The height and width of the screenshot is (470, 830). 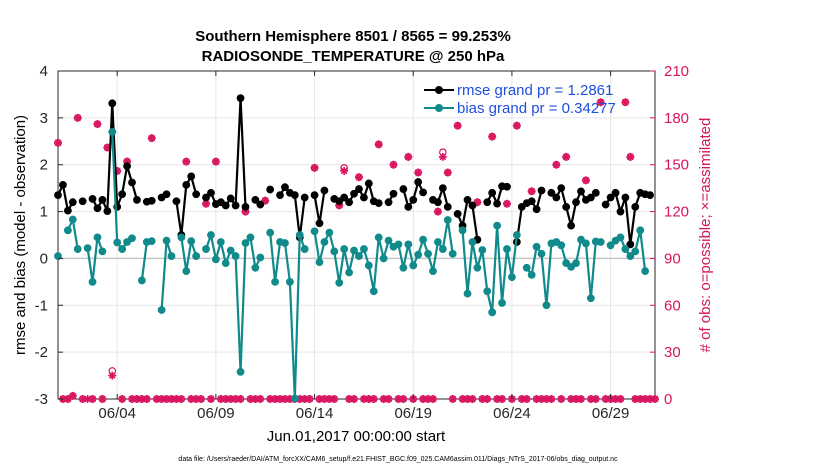 What do you see at coordinates (672, 258) in the screenshot?
I see `y-right-tick-label: 90` at bounding box center [672, 258].